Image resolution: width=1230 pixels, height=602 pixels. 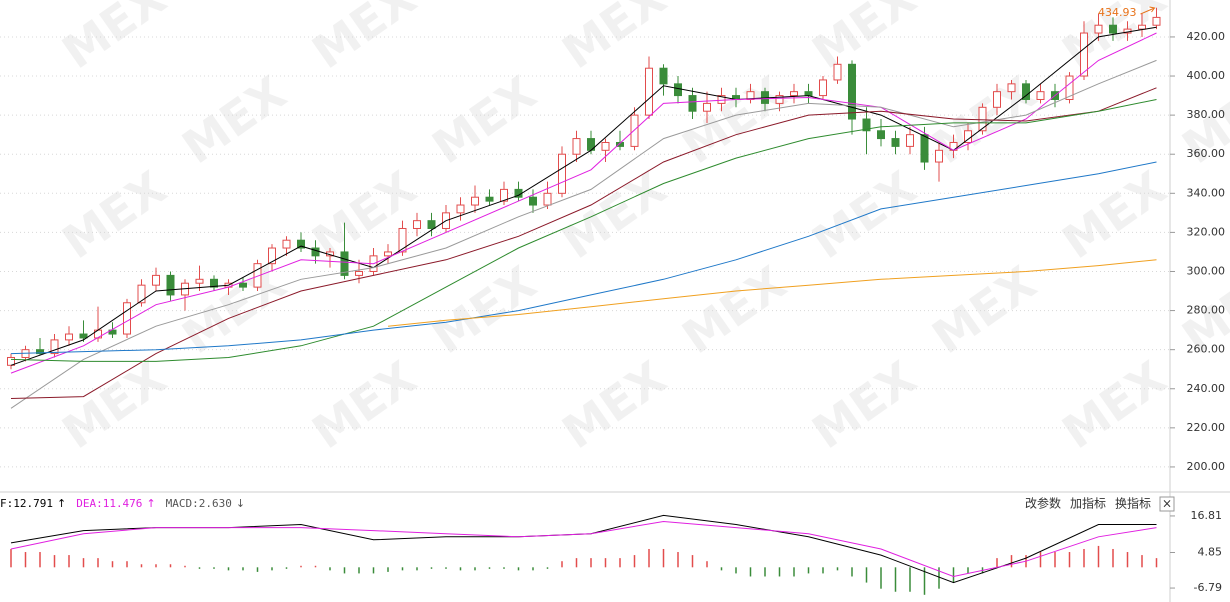 What do you see at coordinates (1208, 587) in the screenshot?
I see `y-tick-label: -6.79` at bounding box center [1208, 587].